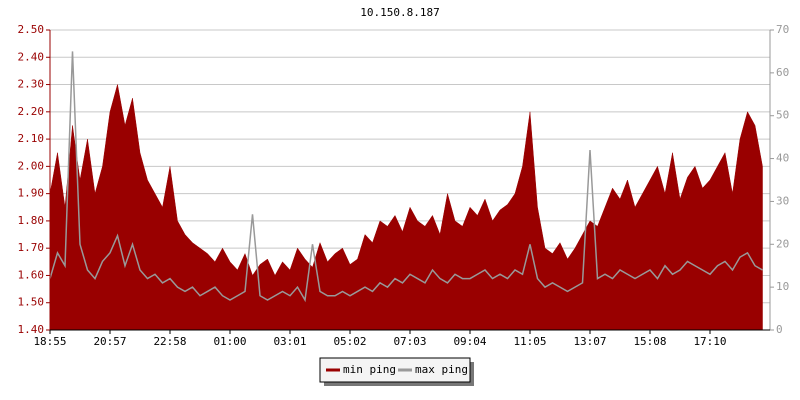  Describe the element at coordinates (31, 274) in the screenshot. I see `y-tick-label: 1.60` at that location.